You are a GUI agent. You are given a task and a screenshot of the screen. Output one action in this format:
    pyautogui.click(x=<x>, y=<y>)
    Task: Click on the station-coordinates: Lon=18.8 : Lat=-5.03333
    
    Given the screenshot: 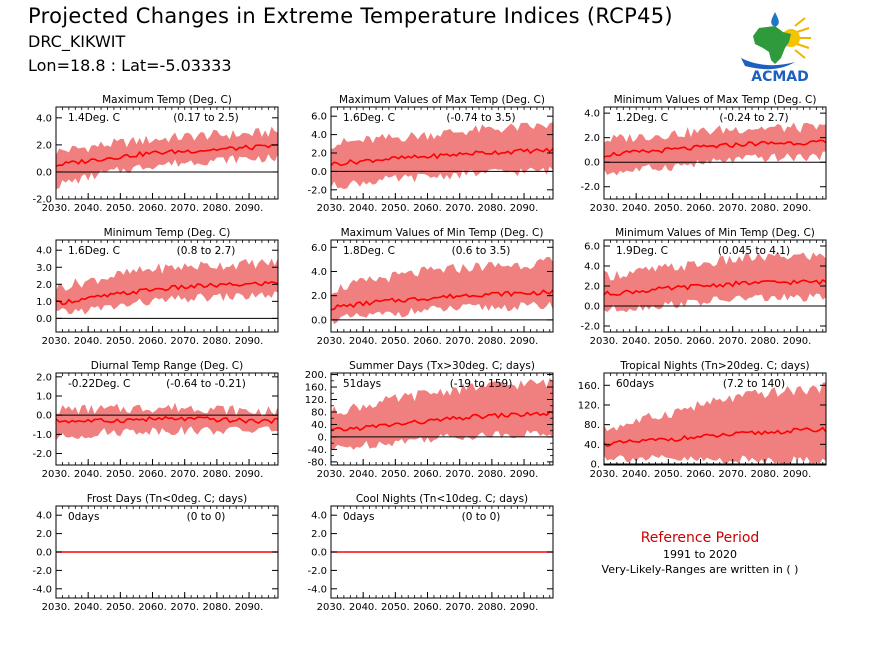 What is the action you would take?
    pyautogui.click(x=130, y=65)
    